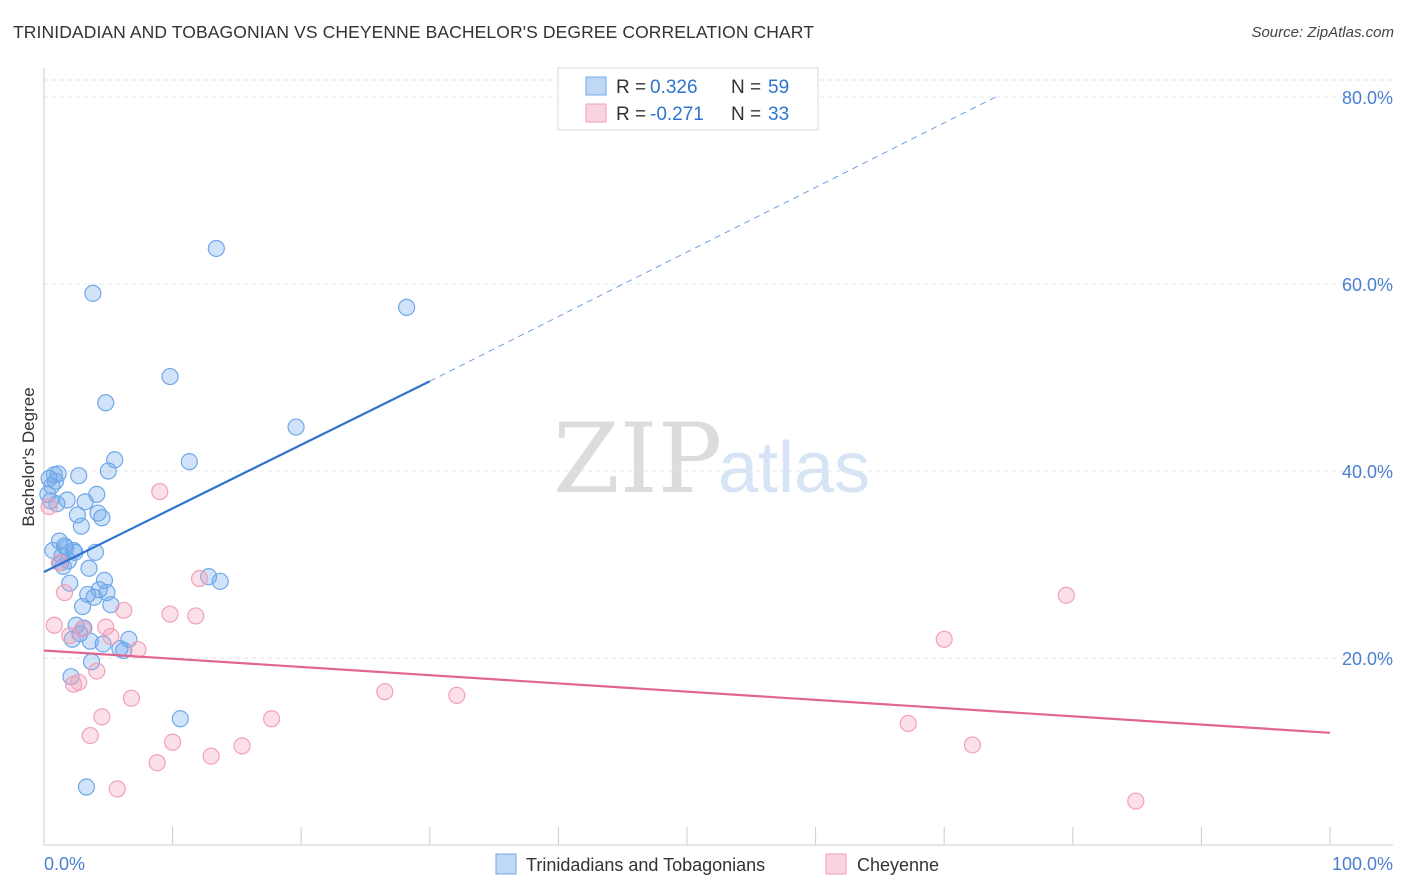 The image size is (1406, 892). What do you see at coordinates (1367, 98) in the screenshot?
I see `y-tick-label: 80.0%` at bounding box center [1367, 98].